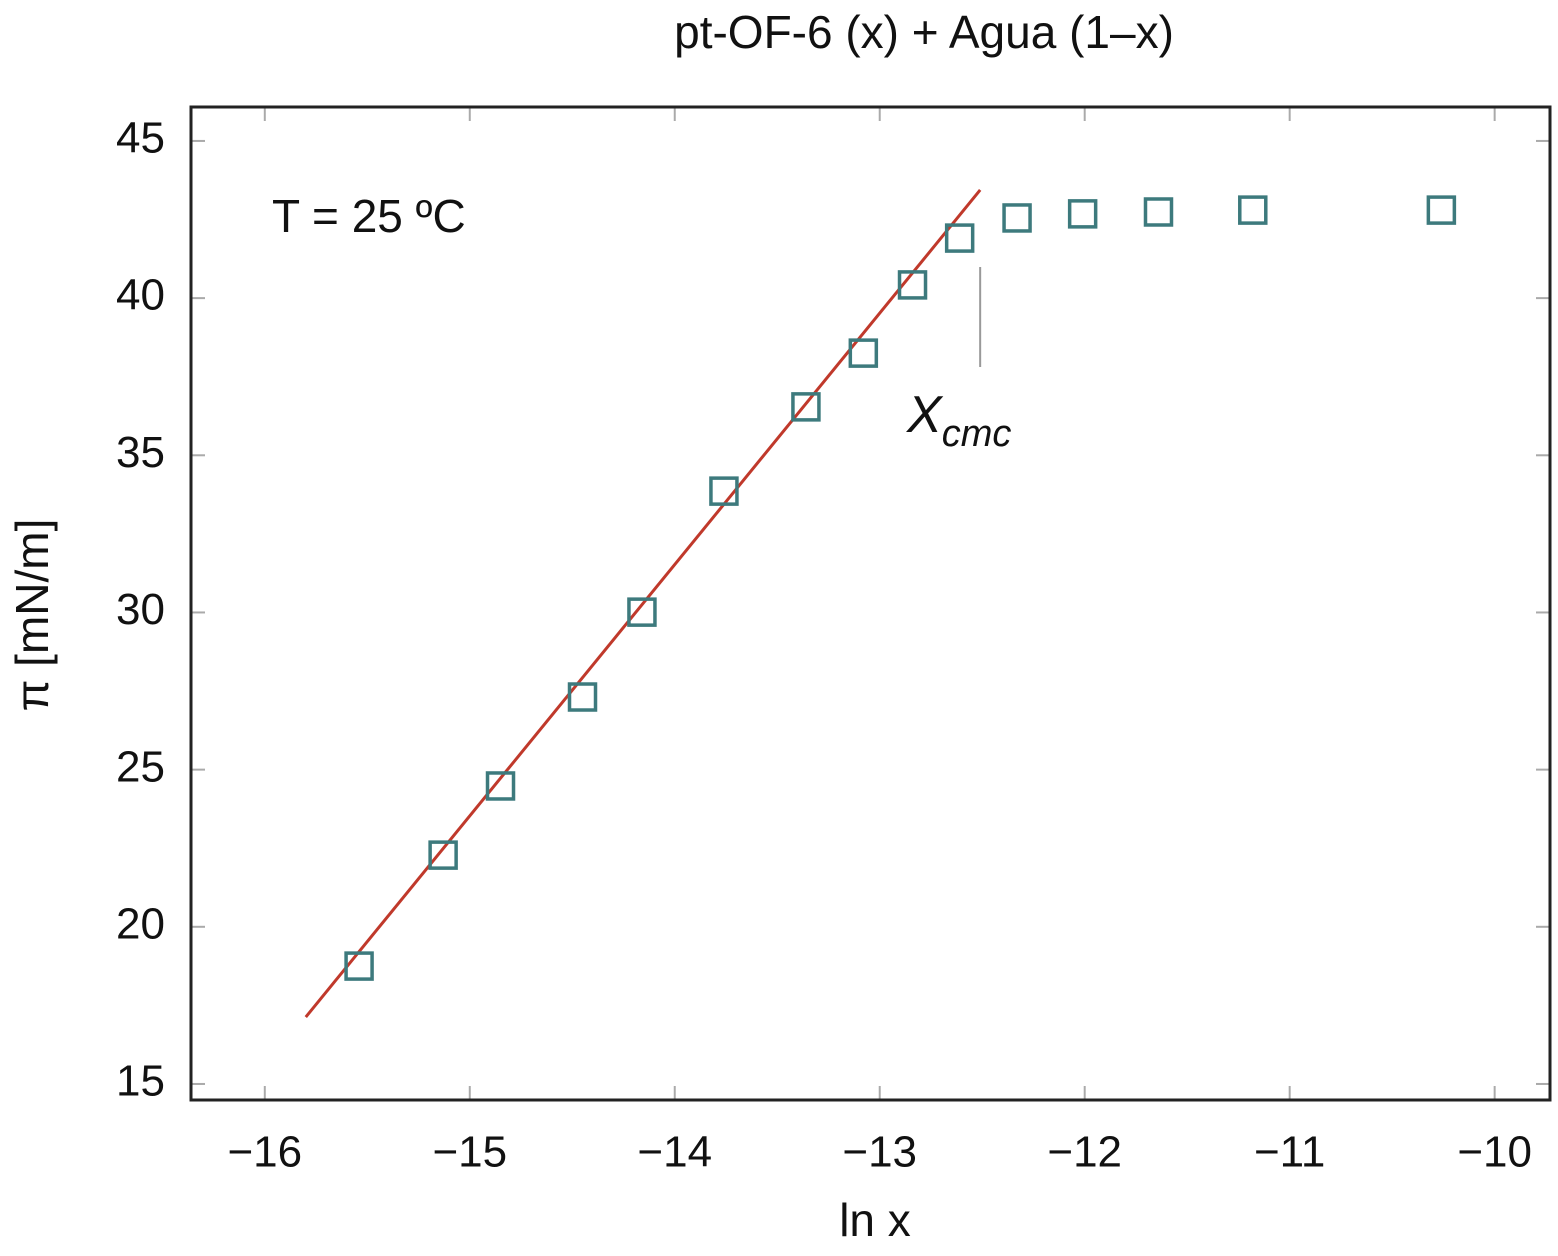  Describe the element at coordinates (1084, 1152) in the screenshot. I see `x-tick-label: −12` at that location.